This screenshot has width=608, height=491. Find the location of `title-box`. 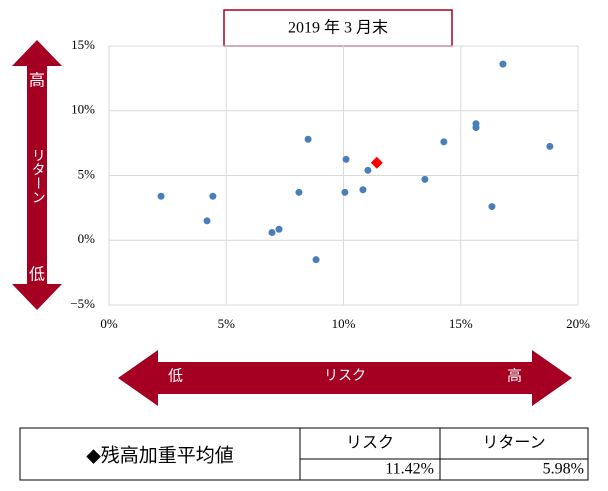

title-box is located at coordinates (338, 28).